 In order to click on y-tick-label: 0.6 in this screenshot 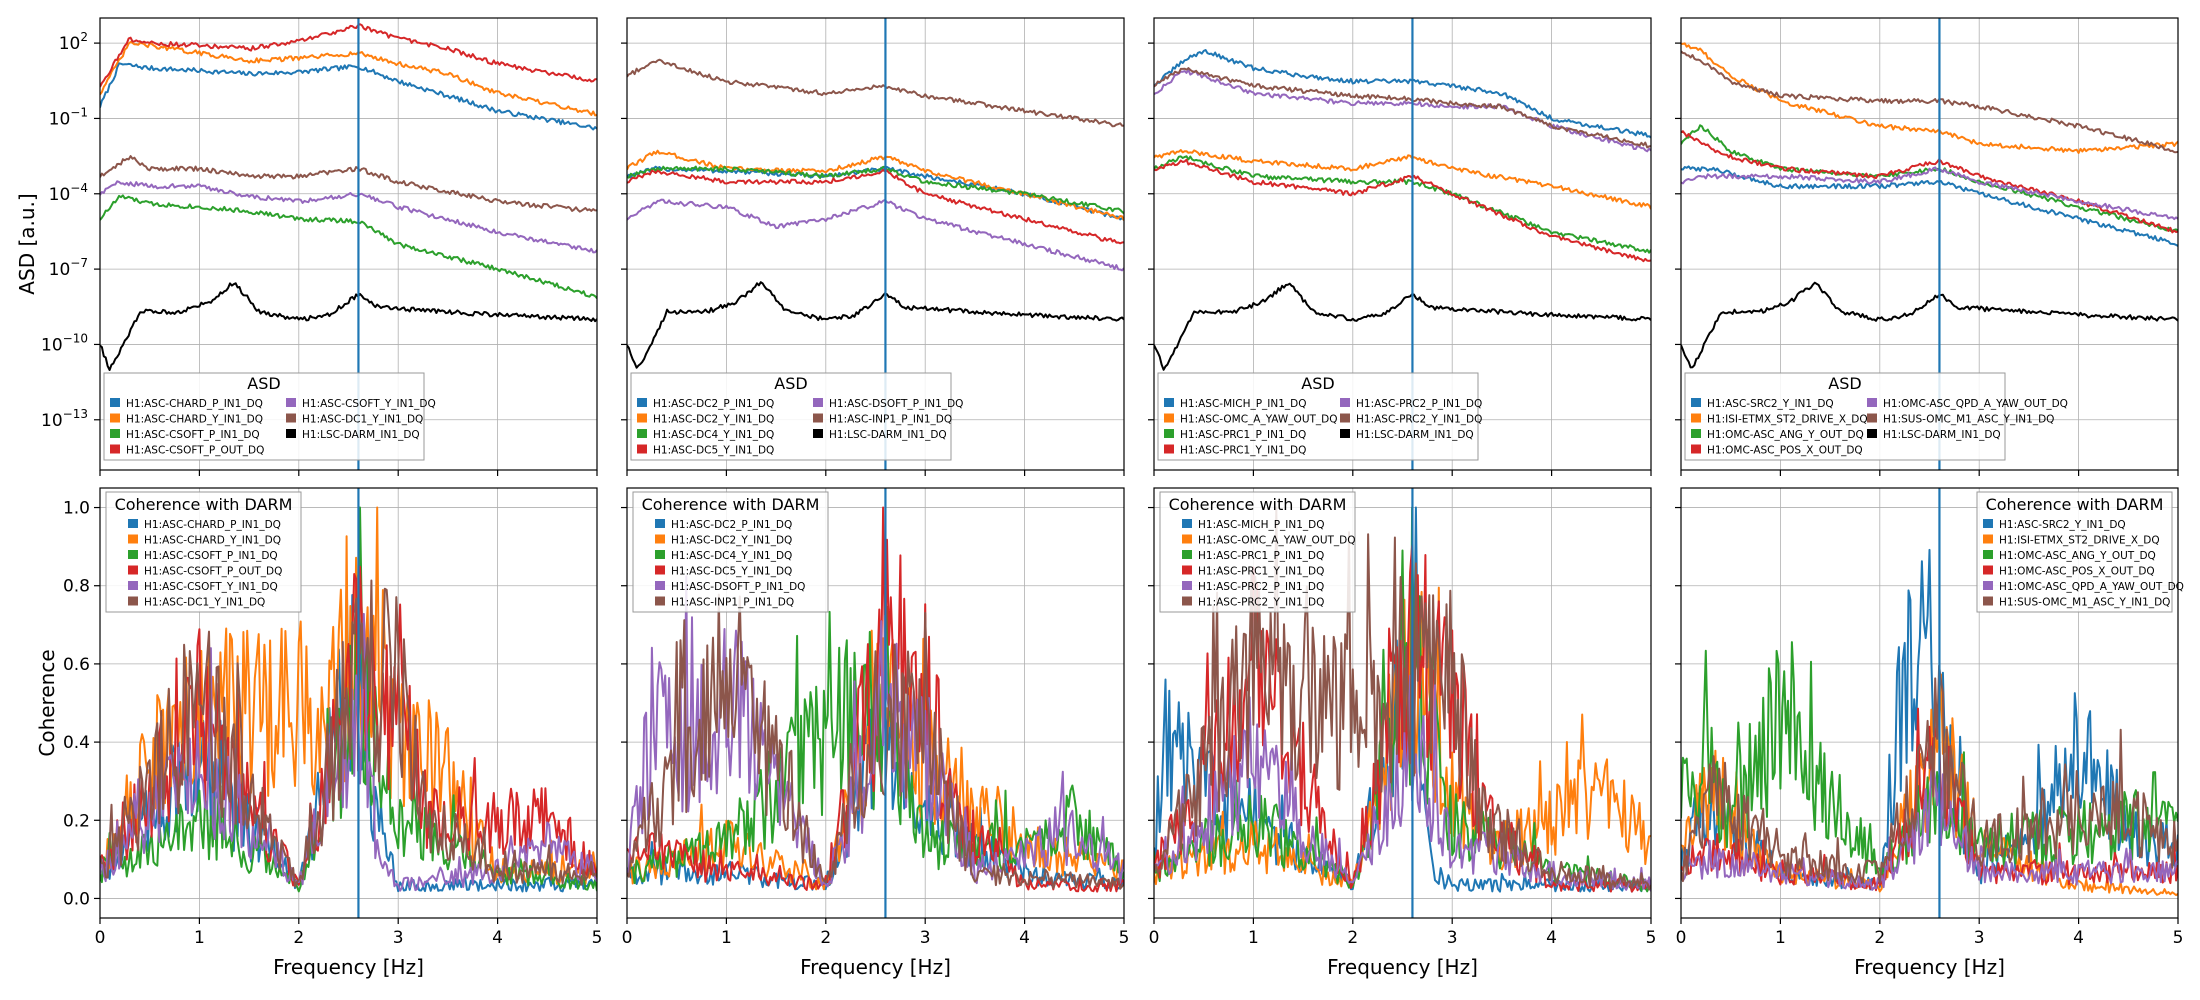, I will do `click(76, 665)`.